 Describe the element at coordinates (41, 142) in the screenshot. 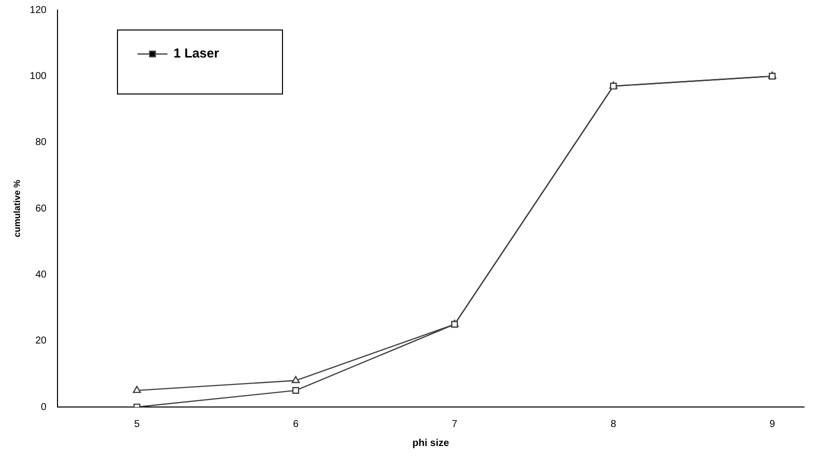

I see `y-tick-label: 80` at that location.